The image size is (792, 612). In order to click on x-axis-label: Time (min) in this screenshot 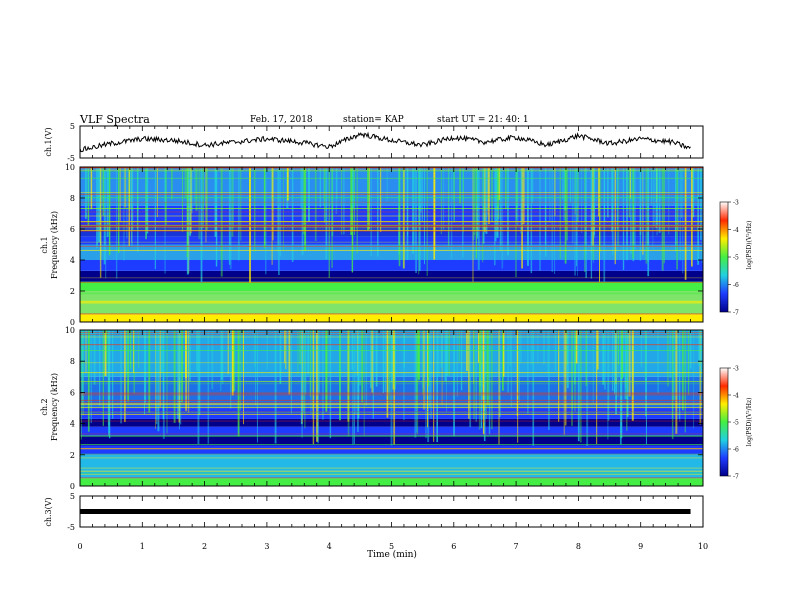, I will do `click(392, 554)`.